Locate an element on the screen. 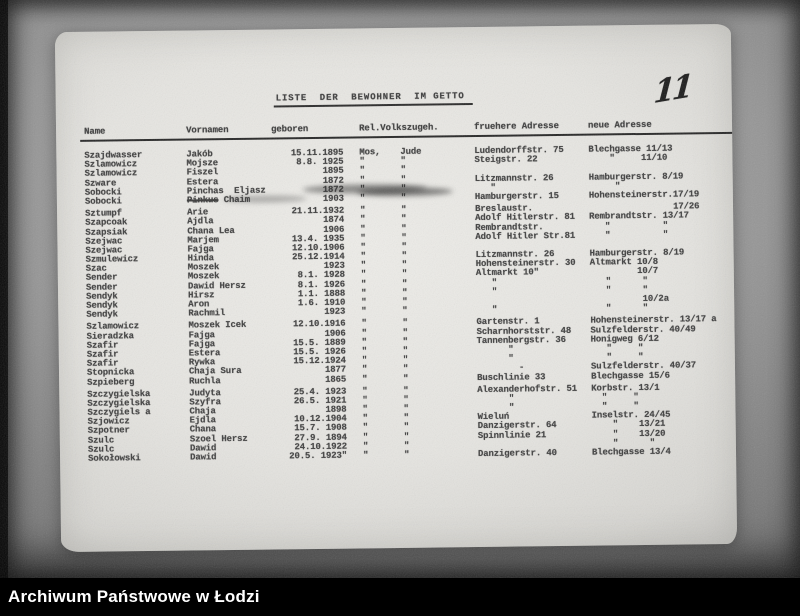 Image resolution: width=800 pixels, height=616 pixels. cell-name: Sobocki is located at coordinates (103, 201).